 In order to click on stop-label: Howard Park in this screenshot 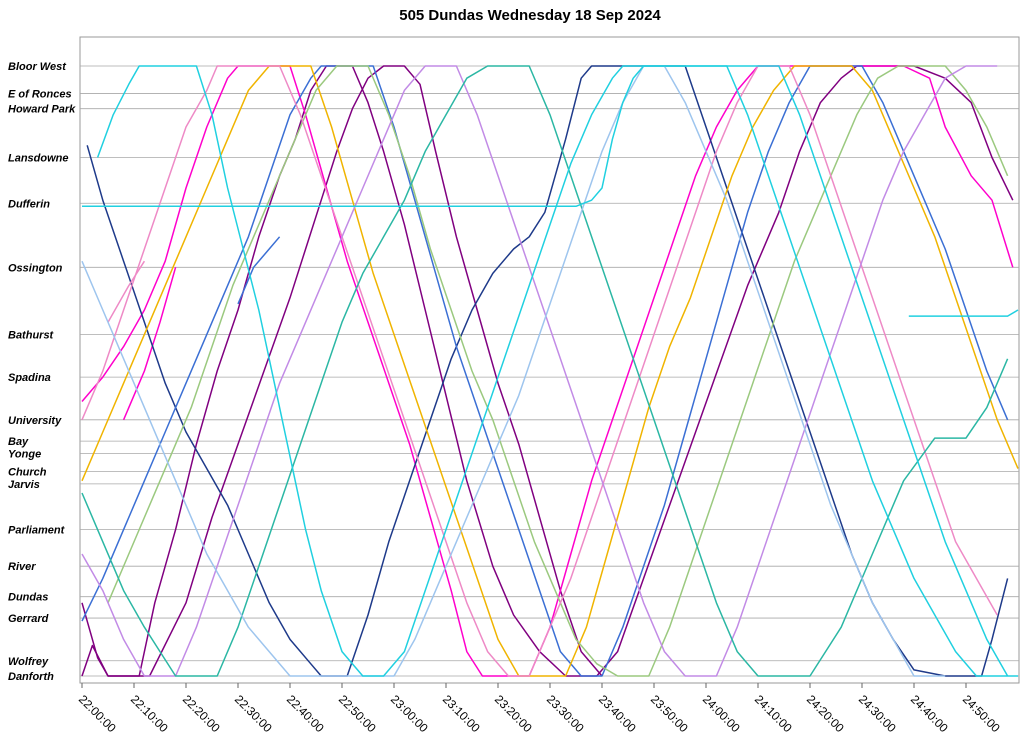, I will do `click(42, 110)`.